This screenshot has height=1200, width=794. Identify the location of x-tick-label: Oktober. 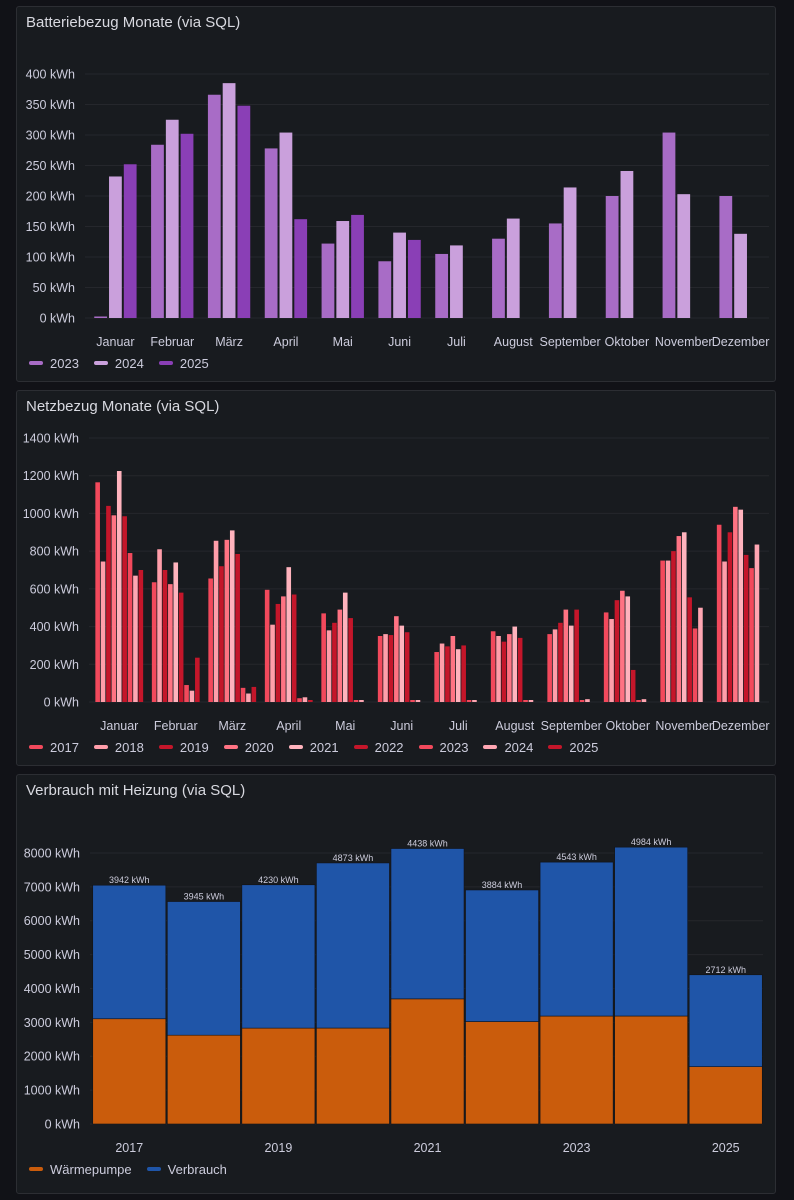
(627, 342).